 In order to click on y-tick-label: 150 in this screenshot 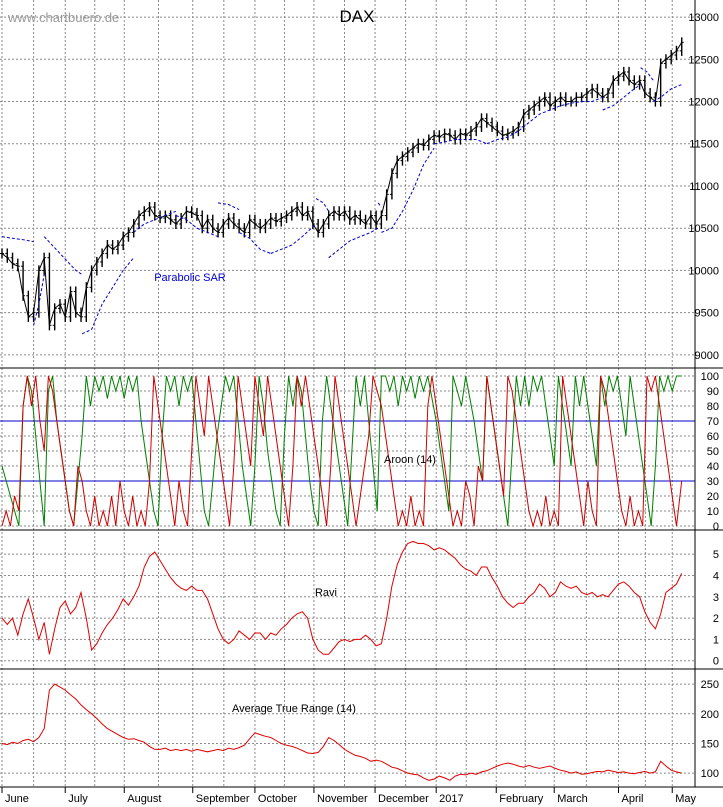, I will do `click(710, 744)`.